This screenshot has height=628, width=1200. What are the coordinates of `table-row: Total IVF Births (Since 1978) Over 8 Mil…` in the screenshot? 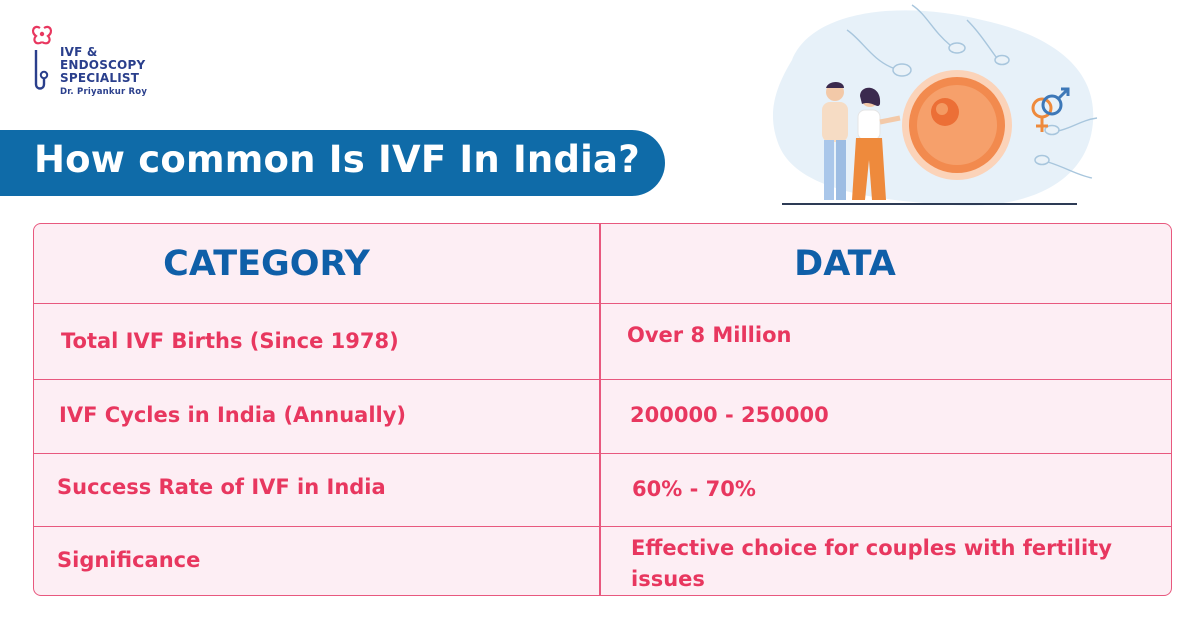 It's located at (602, 342).